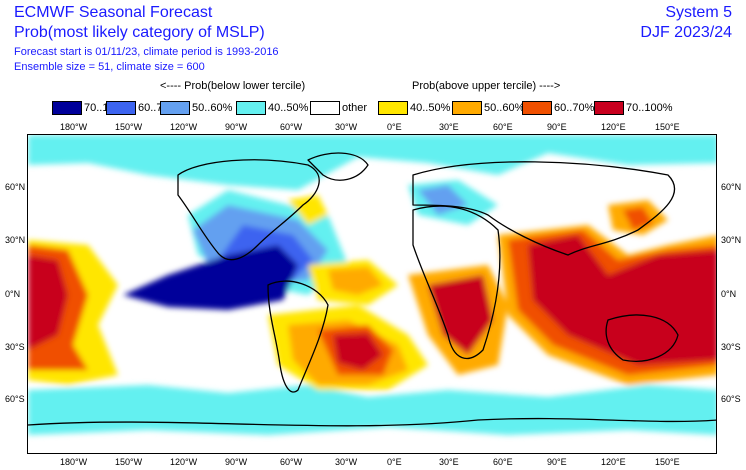  What do you see at coordinates (622, 300) in the screenshot?
I see `above-70-100-area-indo-pacific` at bounding box center [622, 300].